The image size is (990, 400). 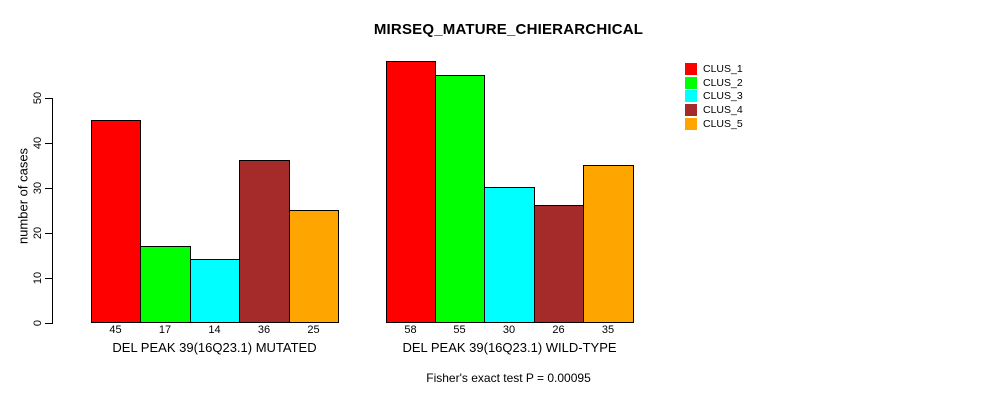 What do you see at coordinates (314, 266) in the screenshot?
I see `bar-CLUS_5-group1` at bounding box center [314, 266].